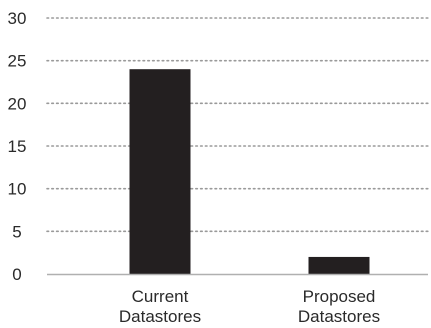 The height and width of the screenshot is (328, 431). What do you see at coordinates (17, 103) in the screenshot?
I see `y-tick-label-20: 20` at bounding box center [17, 103].